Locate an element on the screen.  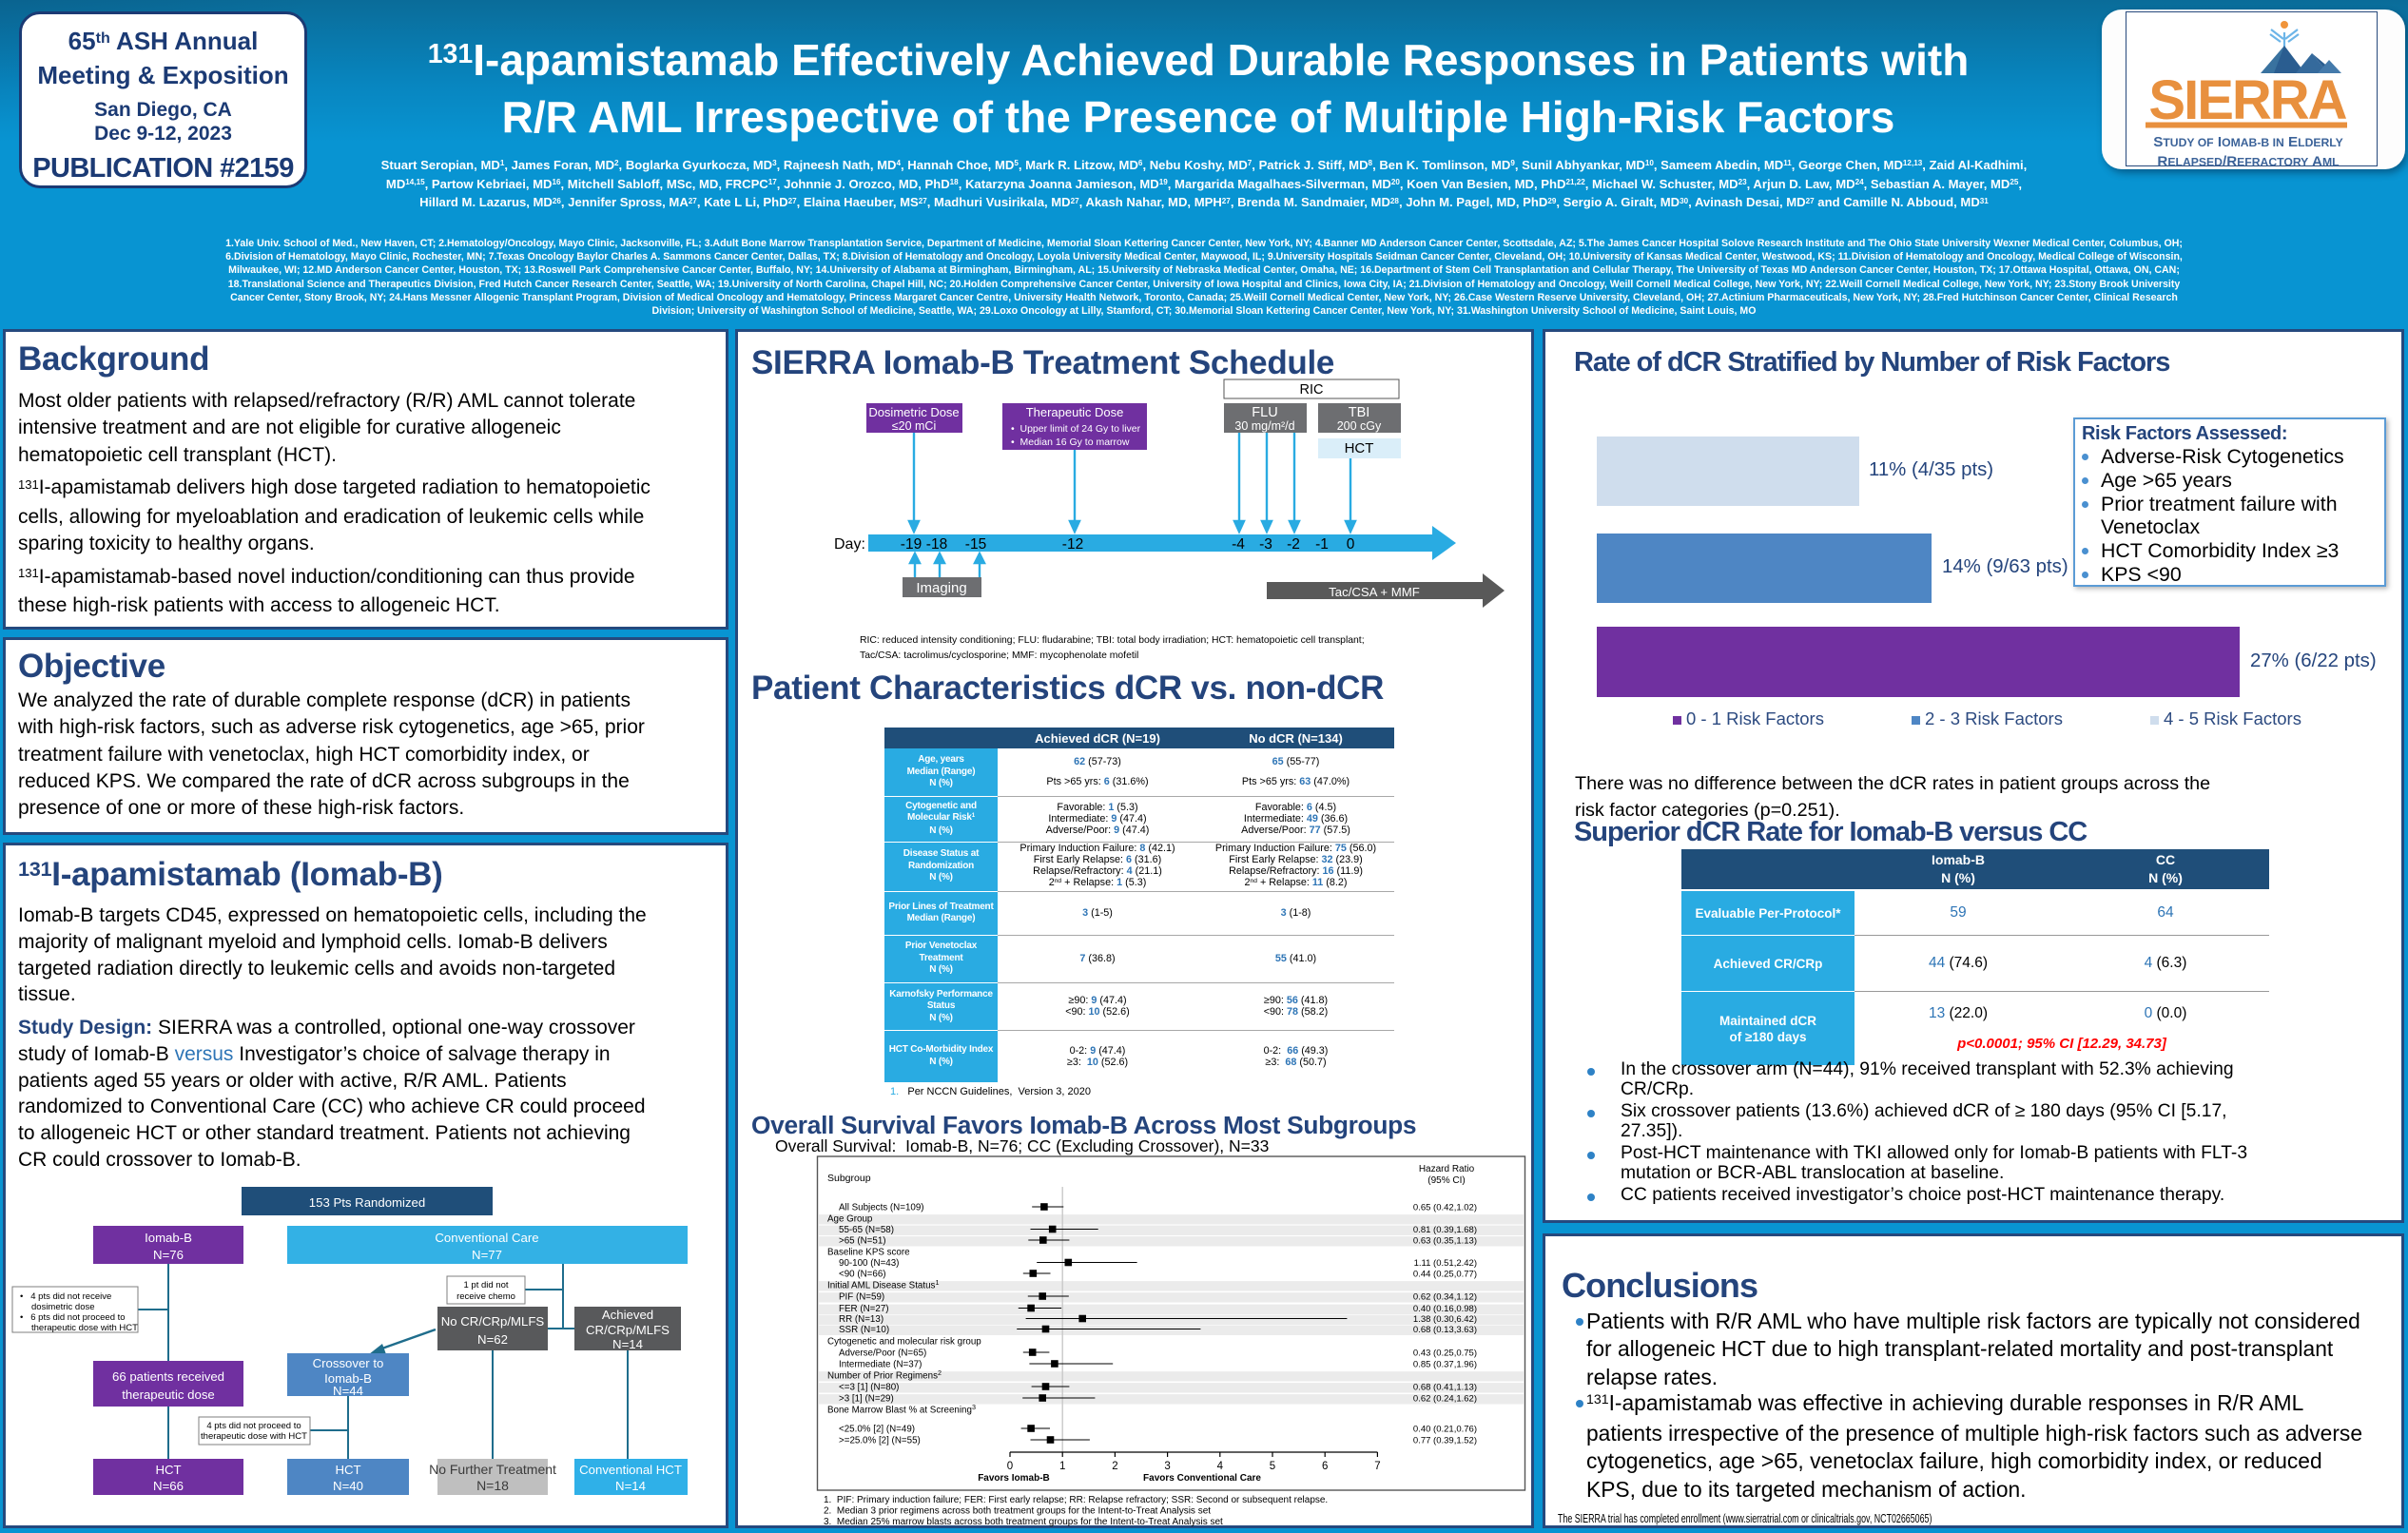
svg-text: 90-100 (N=43) is located at coordinates (869, 1263).